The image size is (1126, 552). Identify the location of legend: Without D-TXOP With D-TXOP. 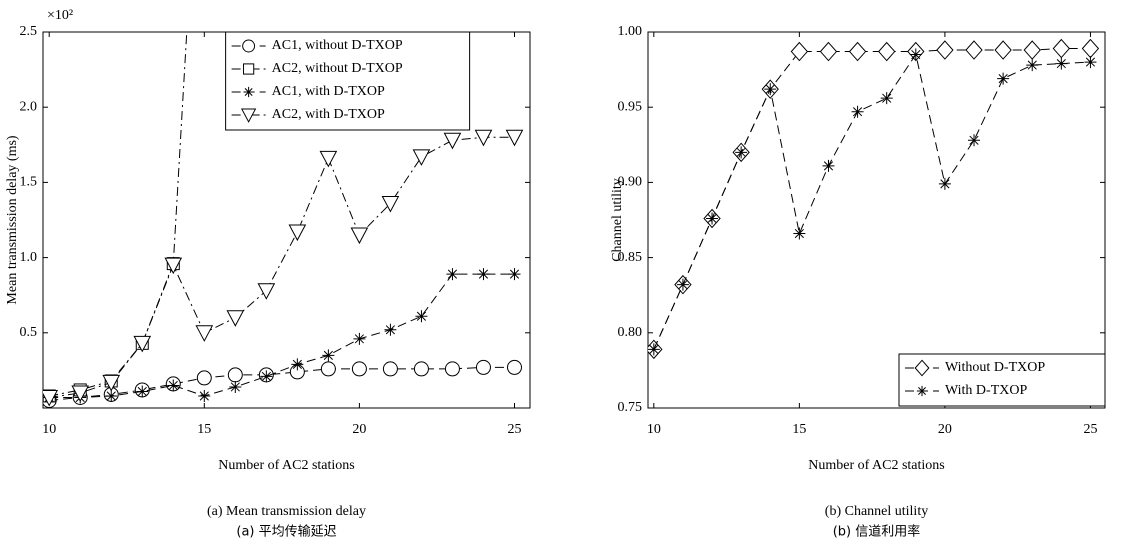
(1002, 380).